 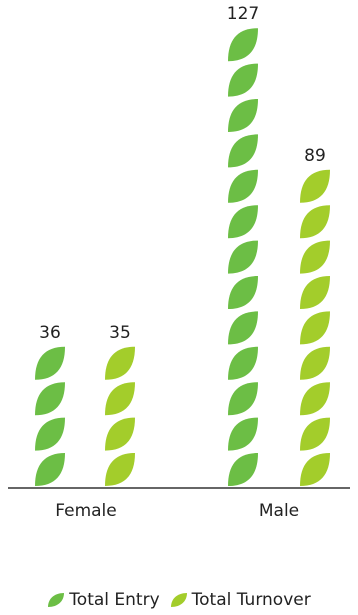 I want to click on category-label: Female, so click(x=85, y=511).